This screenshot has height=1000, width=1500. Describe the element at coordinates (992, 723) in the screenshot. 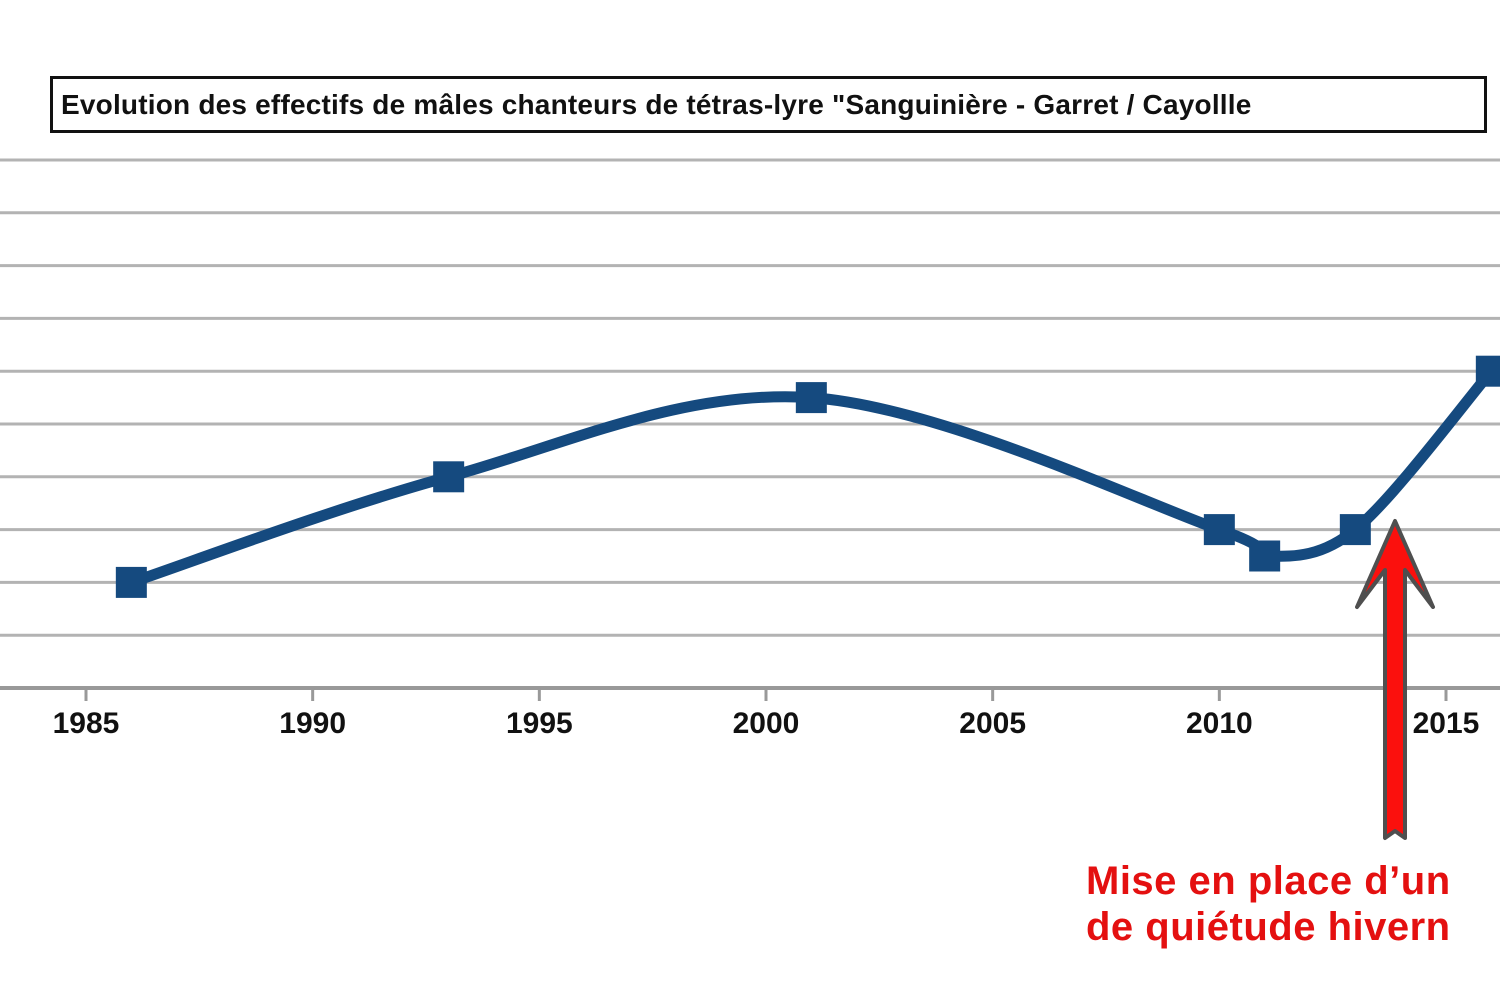

I see `x-tick-label: 2005` at that location.